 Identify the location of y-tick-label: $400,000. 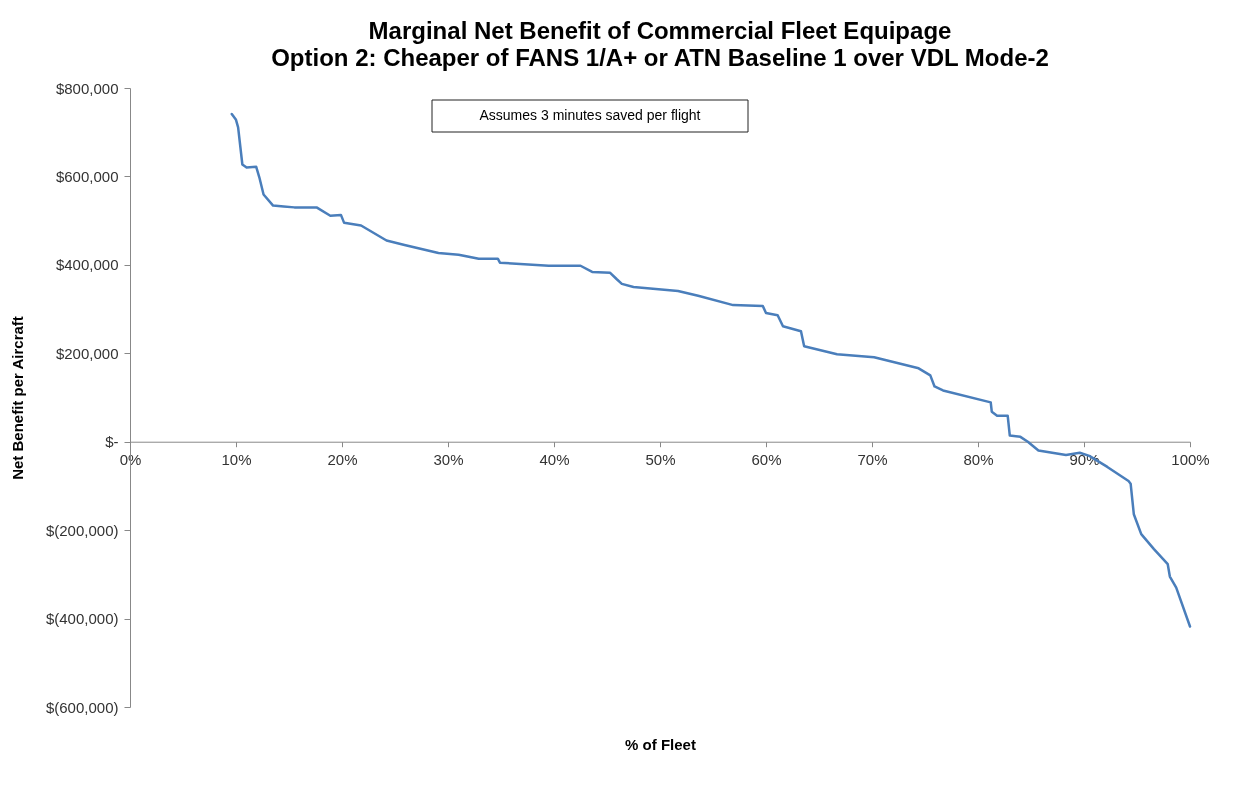
(87, 265).